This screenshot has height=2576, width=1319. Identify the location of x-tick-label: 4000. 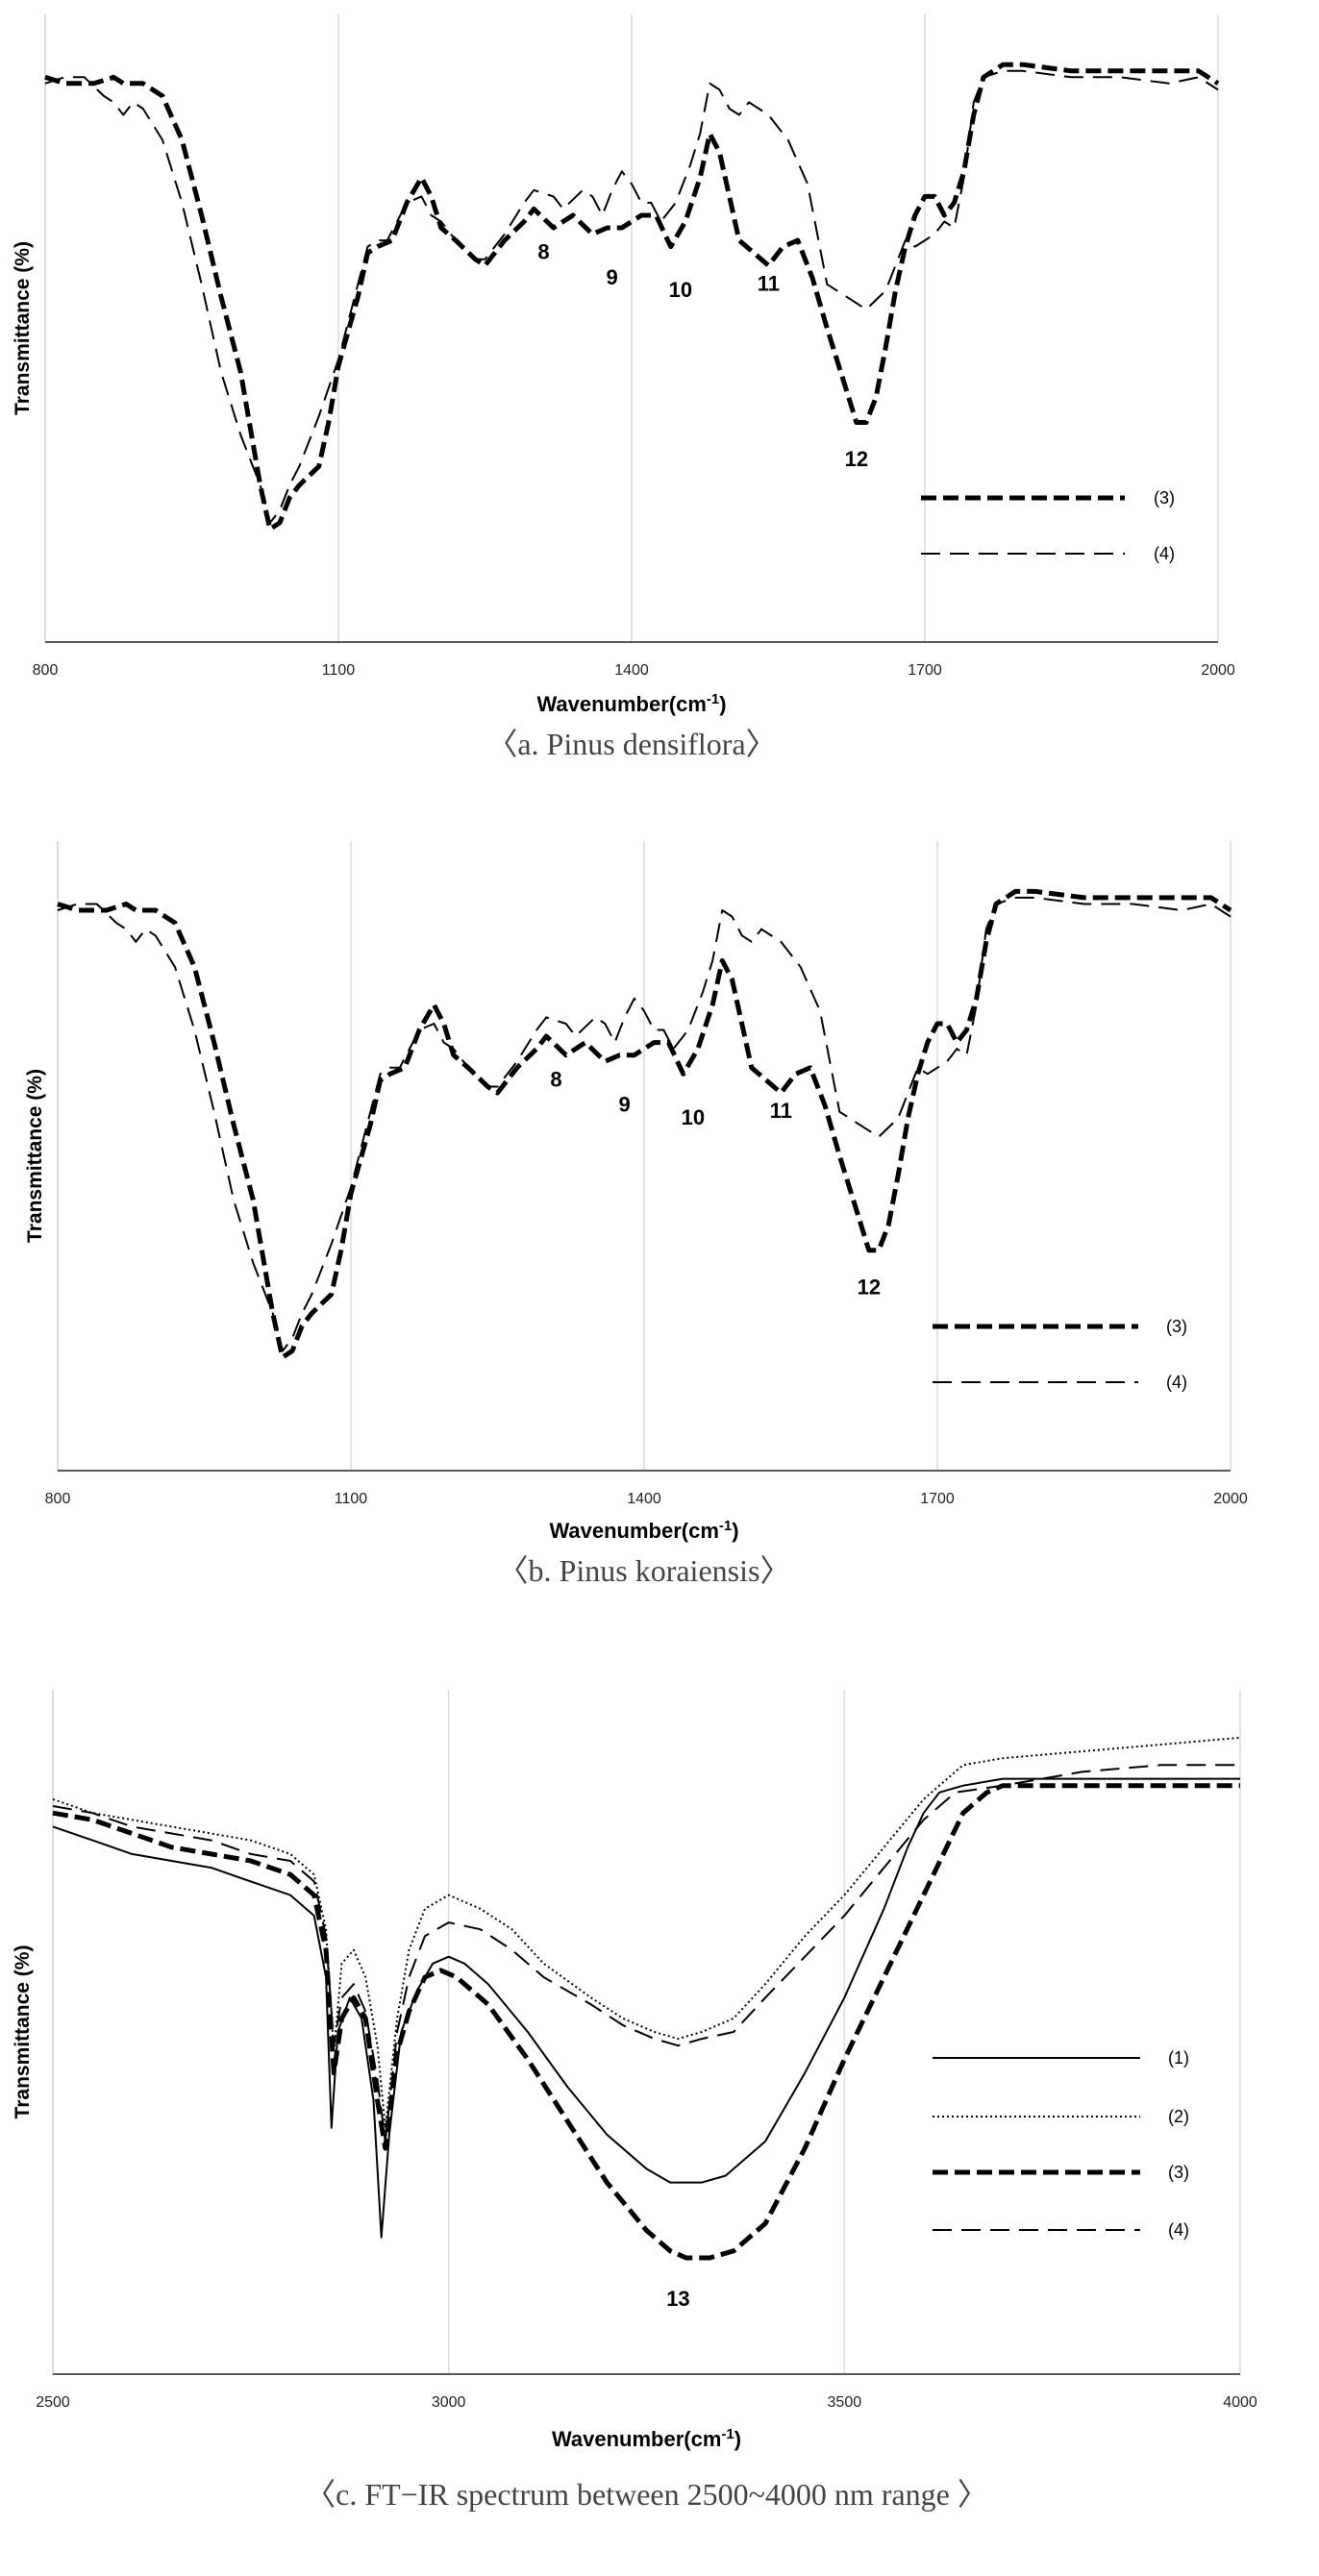
(1240, 2402).